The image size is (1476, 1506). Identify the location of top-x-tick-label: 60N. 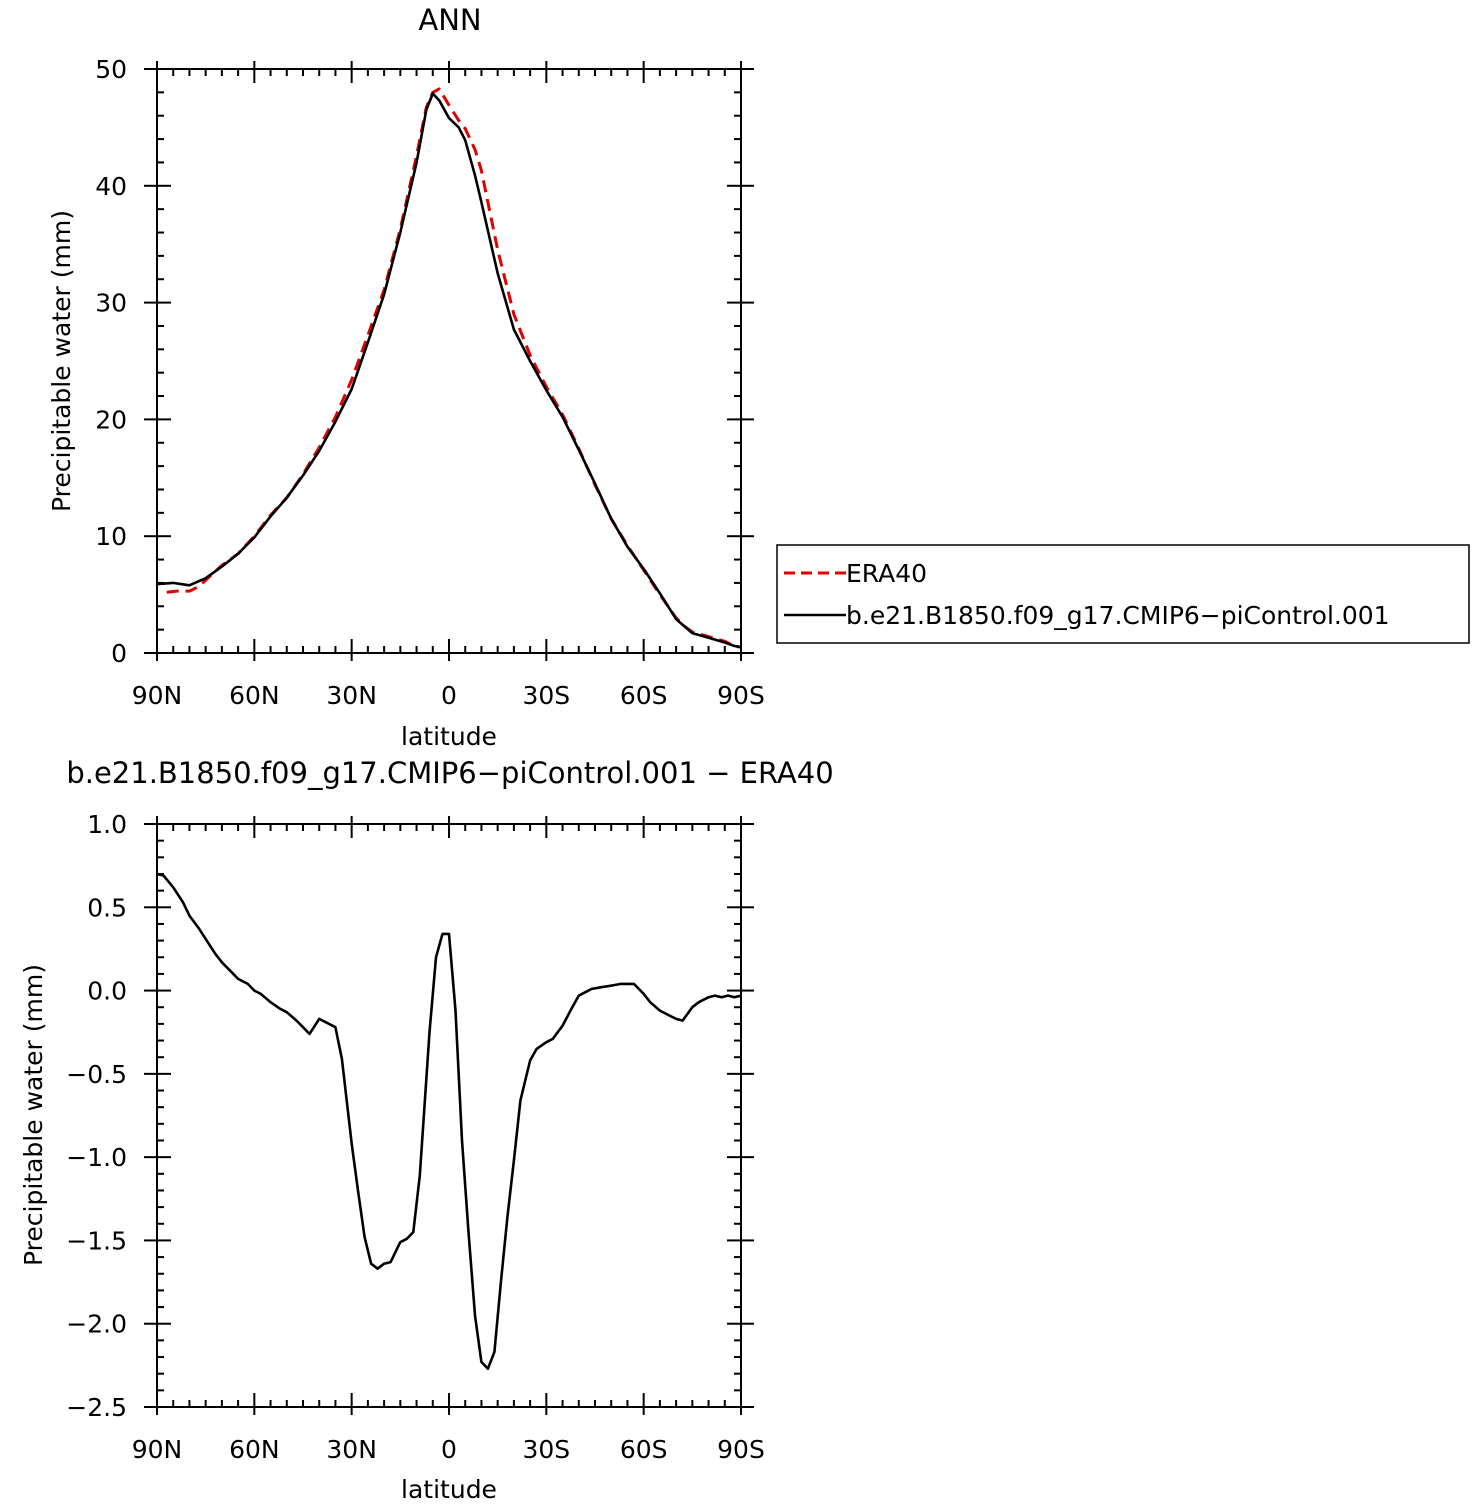
(254, 695).